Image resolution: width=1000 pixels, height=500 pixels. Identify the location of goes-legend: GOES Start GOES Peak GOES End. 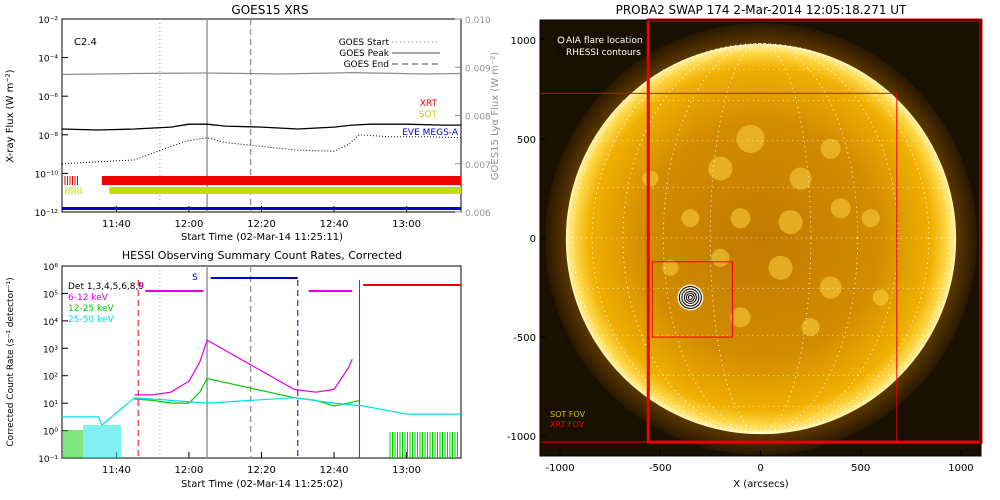
(389, 54).